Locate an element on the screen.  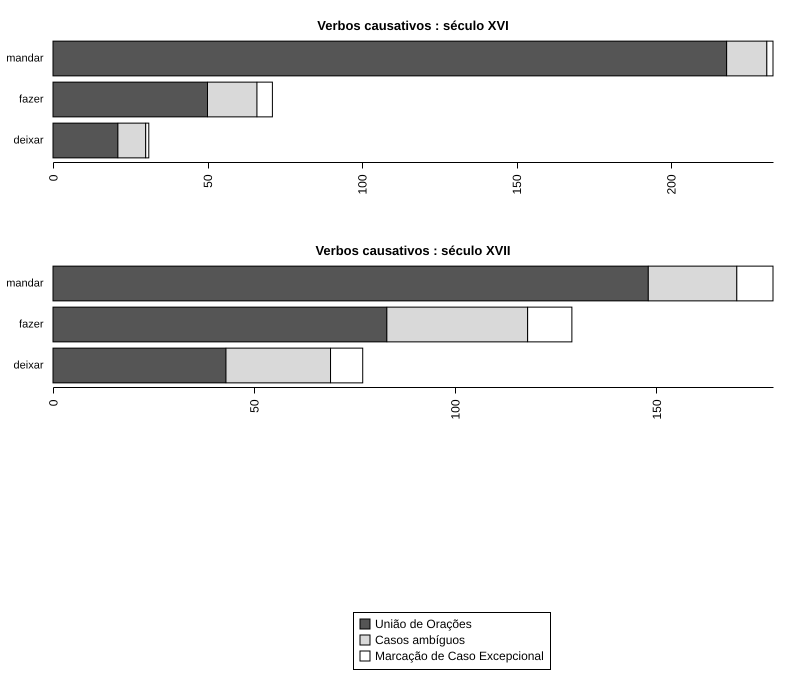
chart-title: Verbos causativos : século XVII is located at coordinates (413, 250).